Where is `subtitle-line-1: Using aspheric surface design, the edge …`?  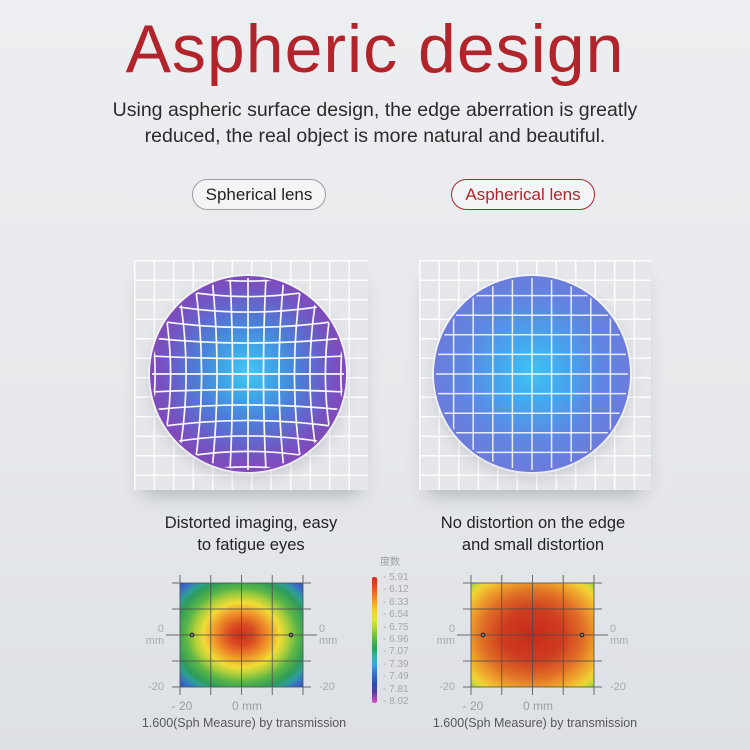
subtitle-line-1: Using aspheric surface design, the edge … is located at coordinates (375, 110).